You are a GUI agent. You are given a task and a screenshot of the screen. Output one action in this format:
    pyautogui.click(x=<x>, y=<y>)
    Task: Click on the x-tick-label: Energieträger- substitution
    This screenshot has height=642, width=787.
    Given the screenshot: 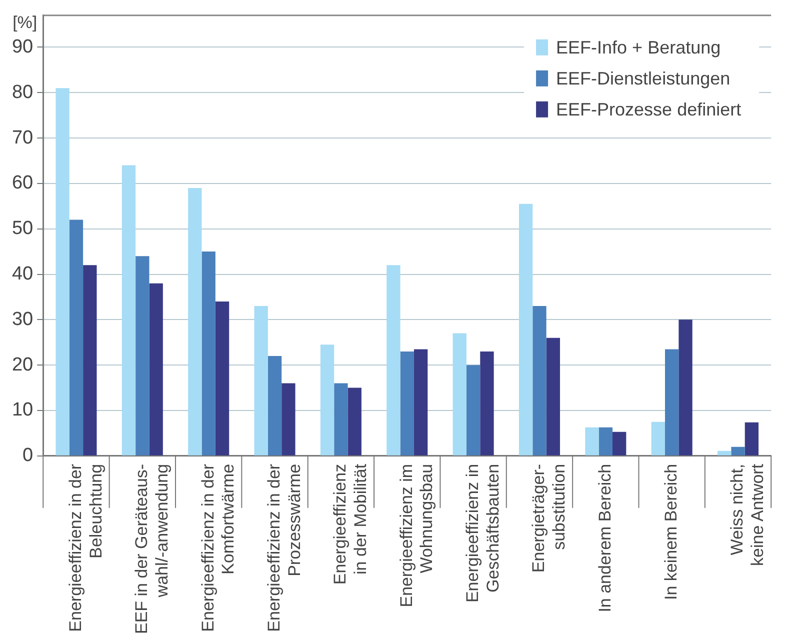 What is the action you would take?
    pyautogui.click(x=549, y=518)
    